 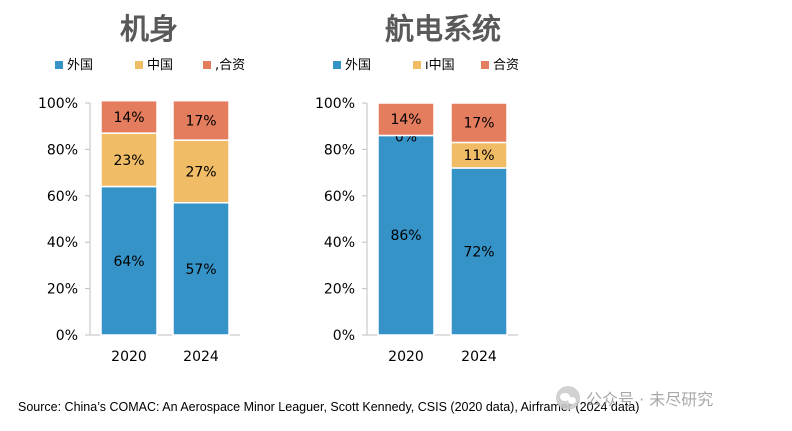 I want to click on data-label-1-2-1: 57%, so click(x=200, y=270).